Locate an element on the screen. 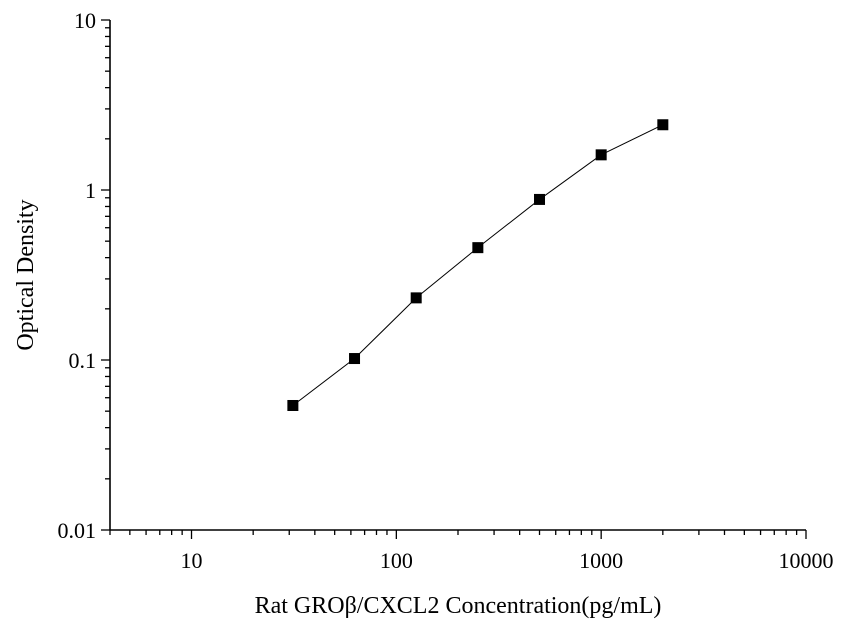 This screenshot has height=635, width=855. y-axis-title: Optical Density is located at coordinates (26, 274).